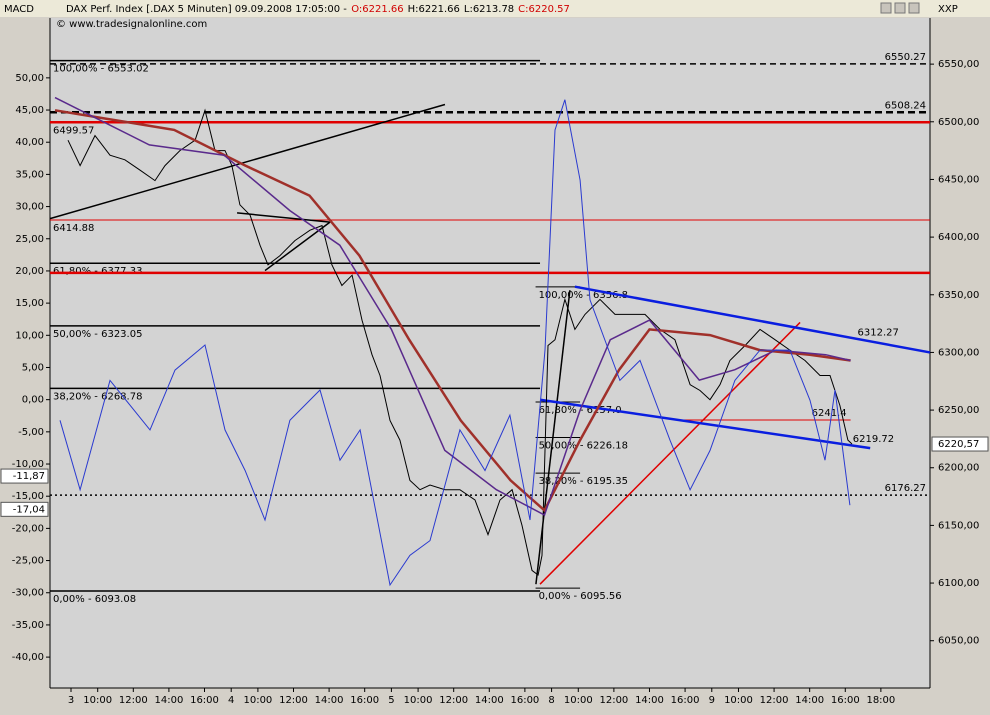  I want to click on header-bar, so click(495, 8).